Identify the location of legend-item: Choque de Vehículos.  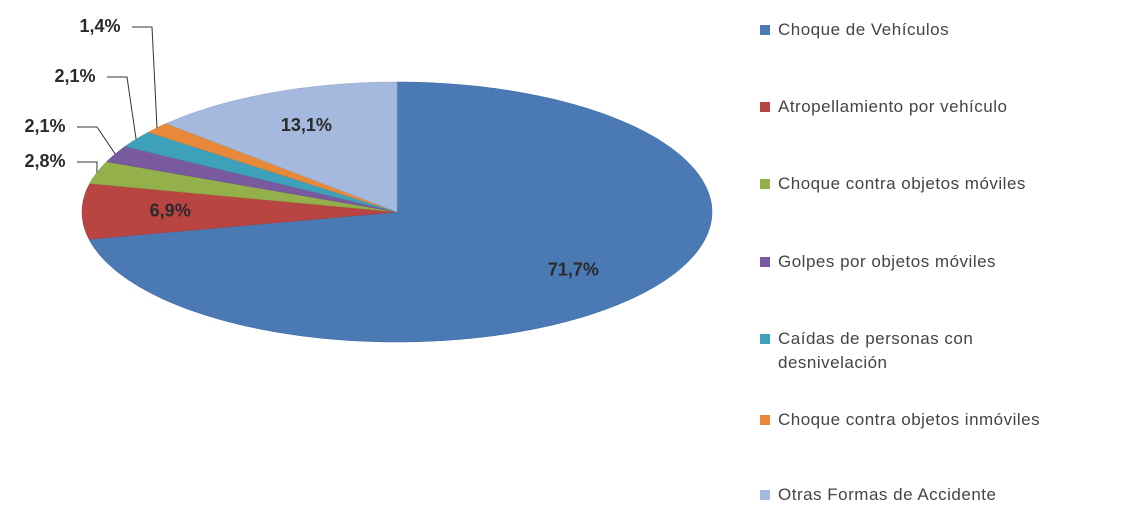
(934, 30).